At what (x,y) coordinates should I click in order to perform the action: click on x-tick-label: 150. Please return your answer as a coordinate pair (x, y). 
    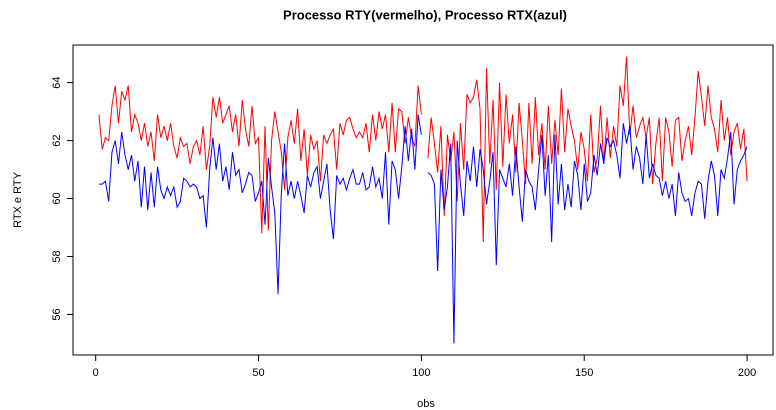
    Looking at the image, I should click on (584, 373).